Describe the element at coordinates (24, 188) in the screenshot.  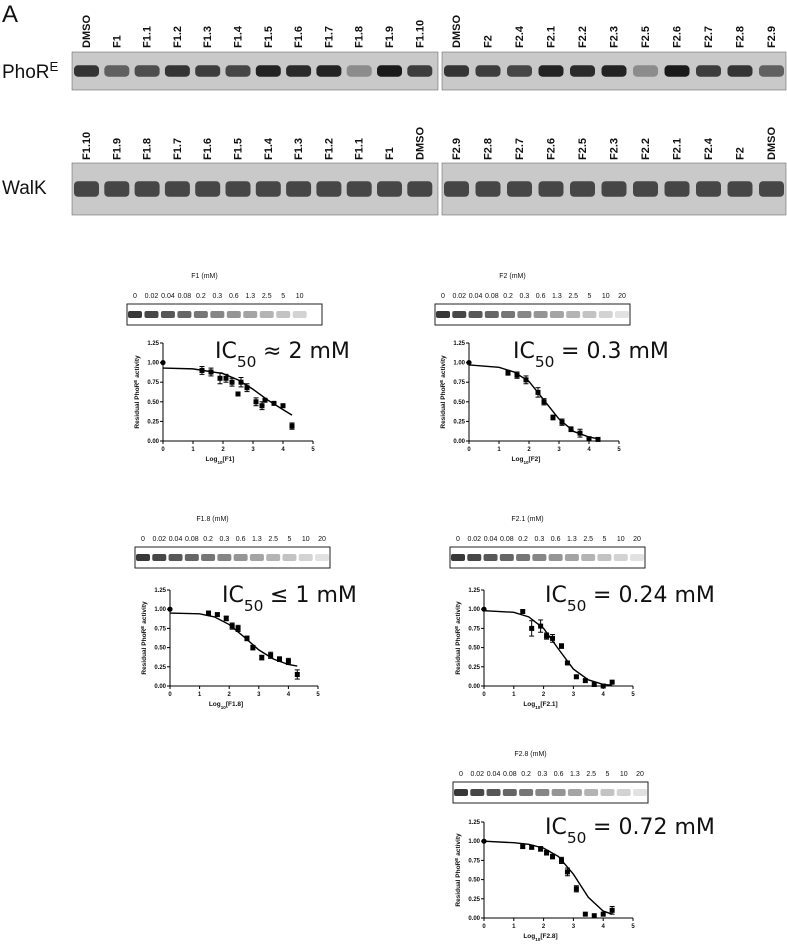
I see `gel-label-part: WalK` at that location.